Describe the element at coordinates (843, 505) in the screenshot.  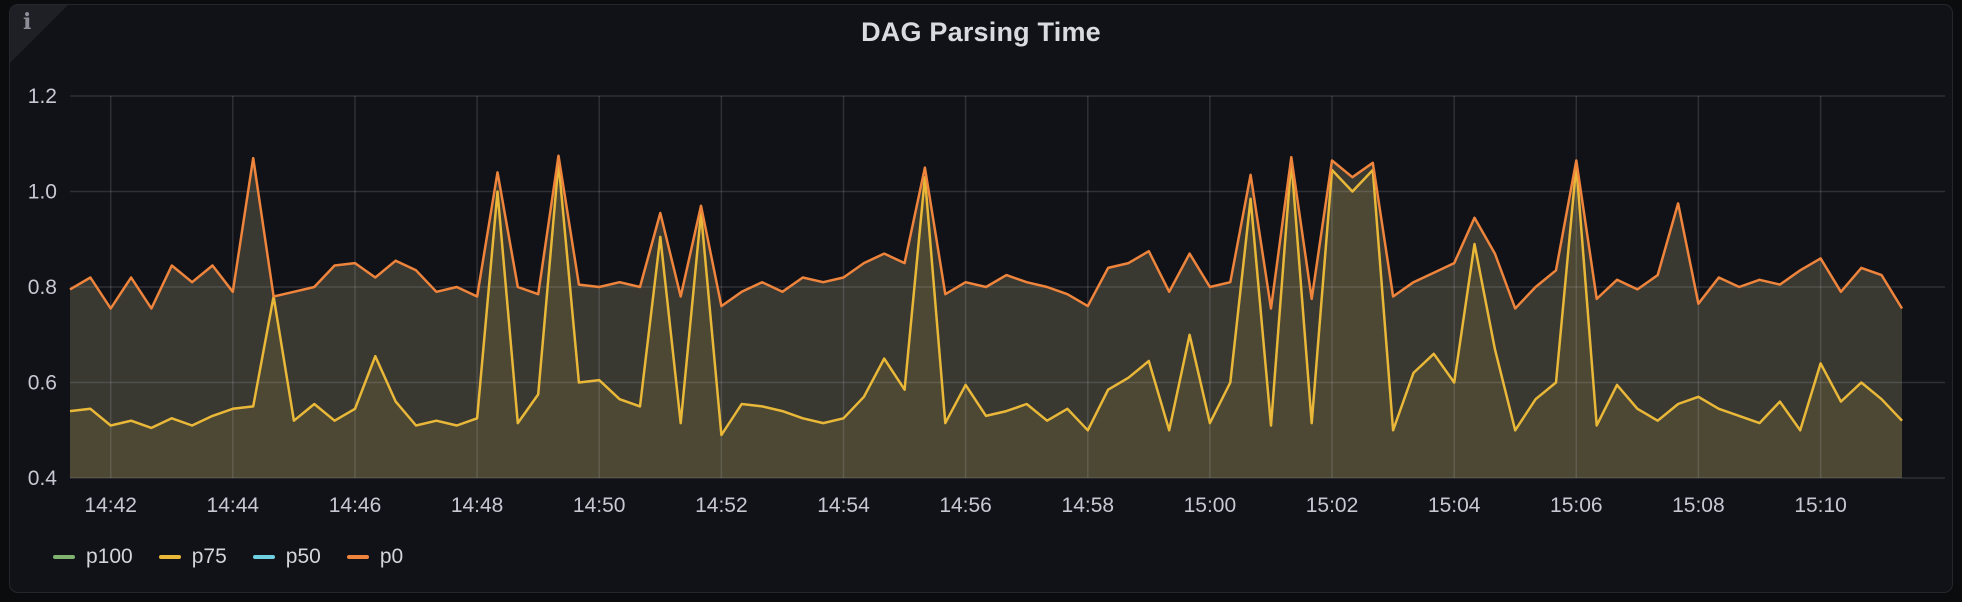
I see `x-tick-label: 14:54` at that location.